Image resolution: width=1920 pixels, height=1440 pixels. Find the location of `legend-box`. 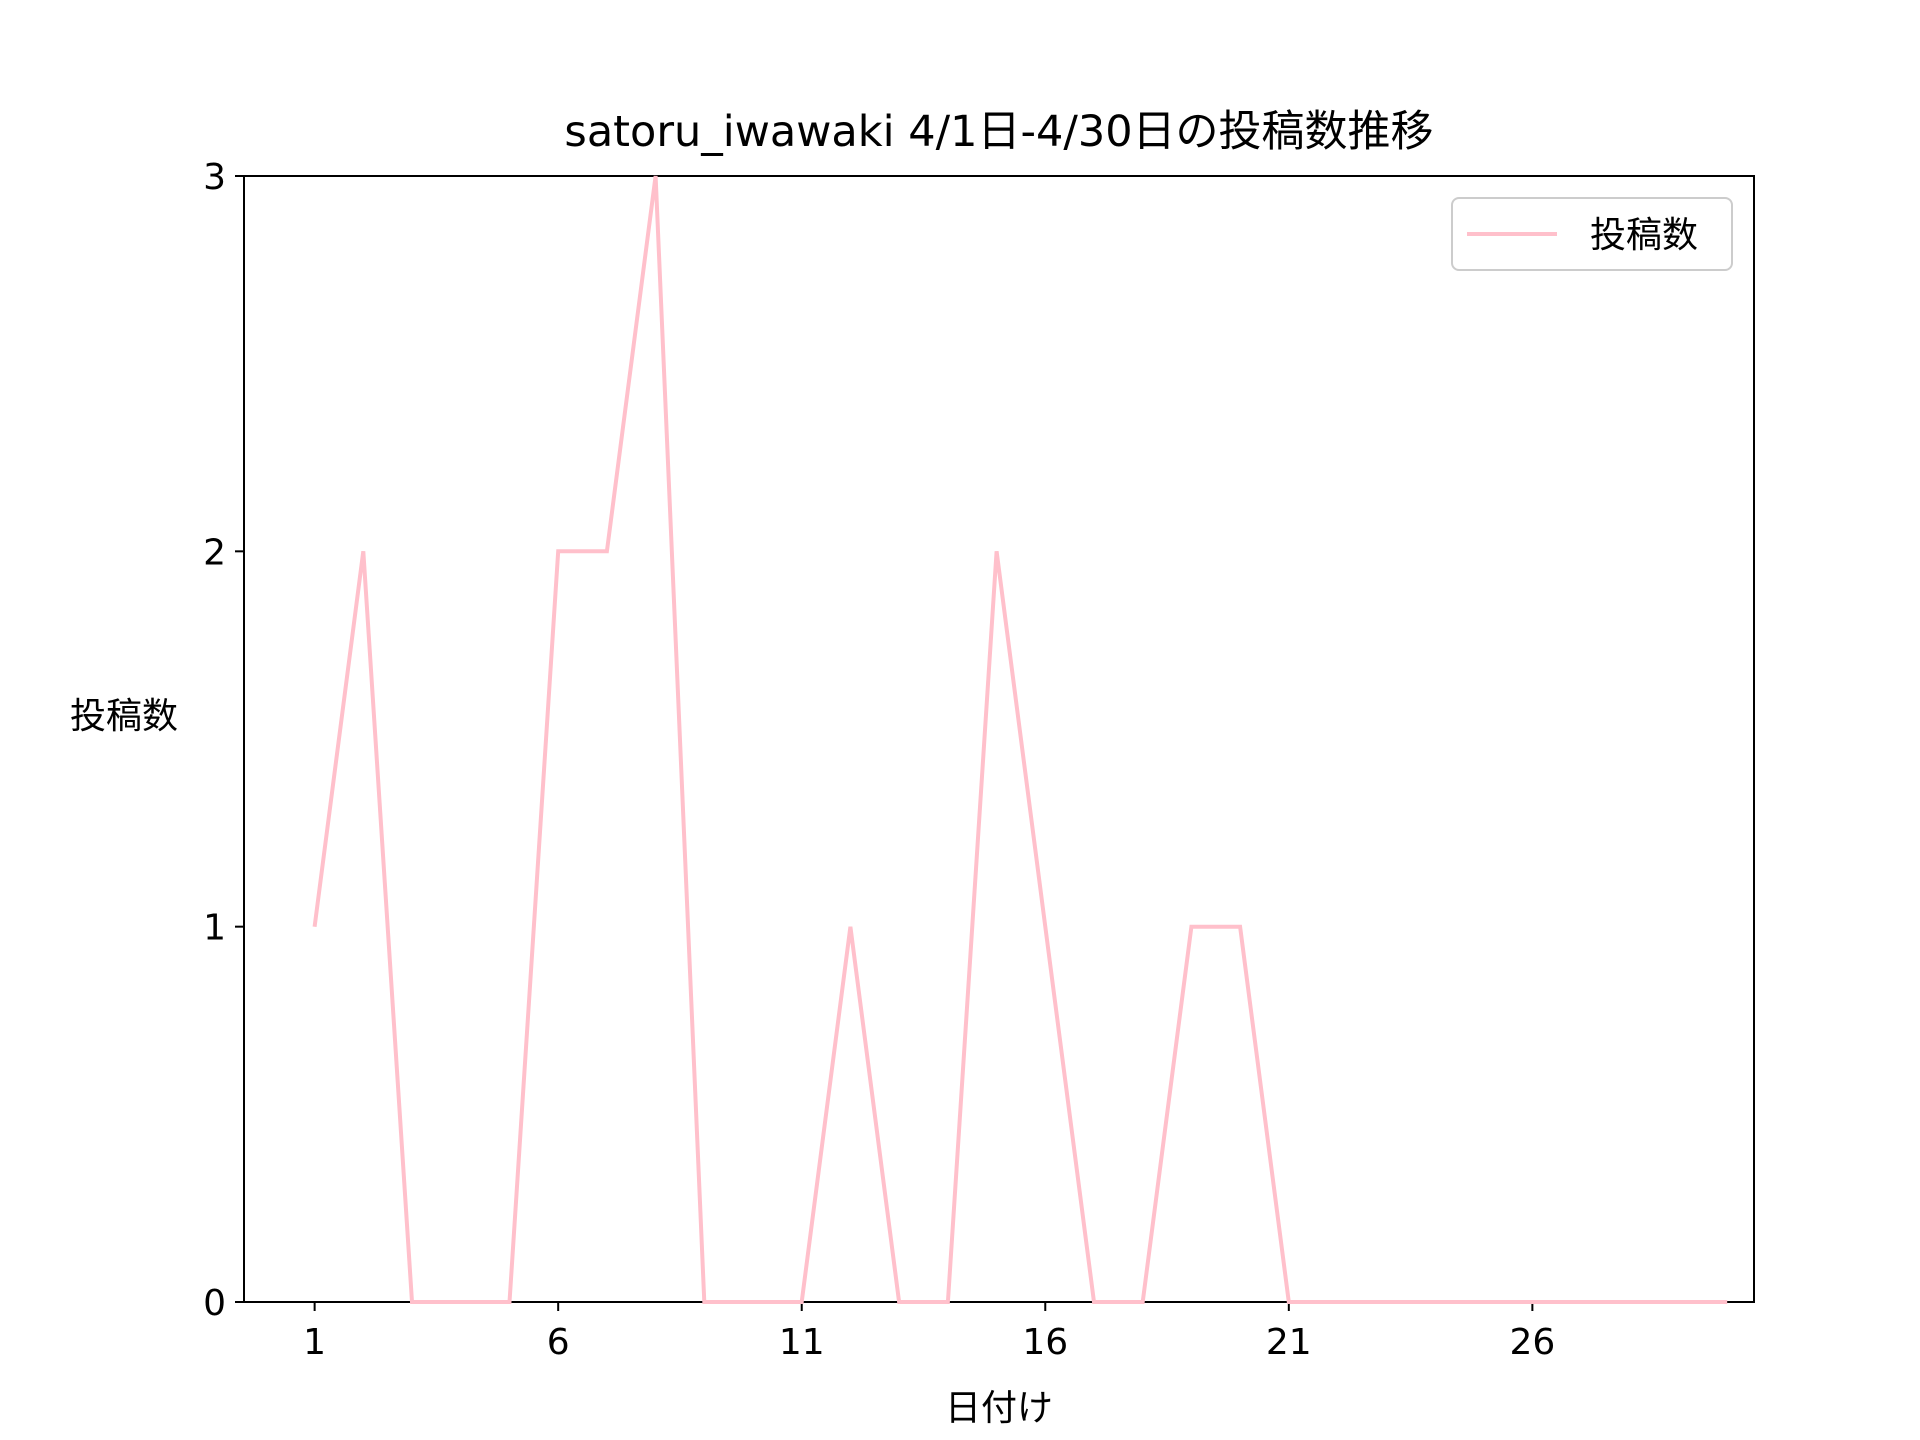

legend-box is located at coordinates (1592, 234).